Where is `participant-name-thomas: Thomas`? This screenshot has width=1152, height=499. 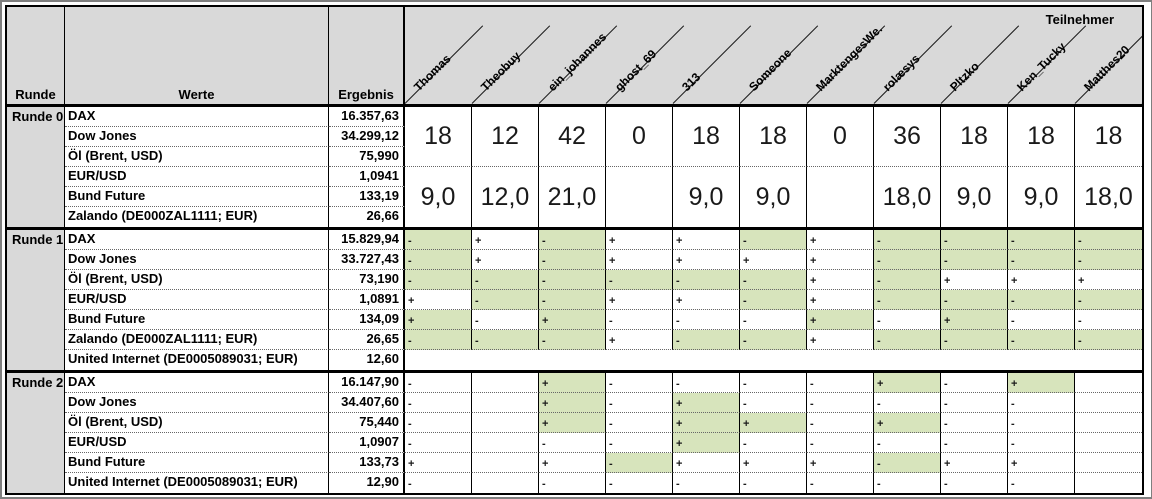 participant-name-thomas: Thomas is located at coordinates (432, 73).